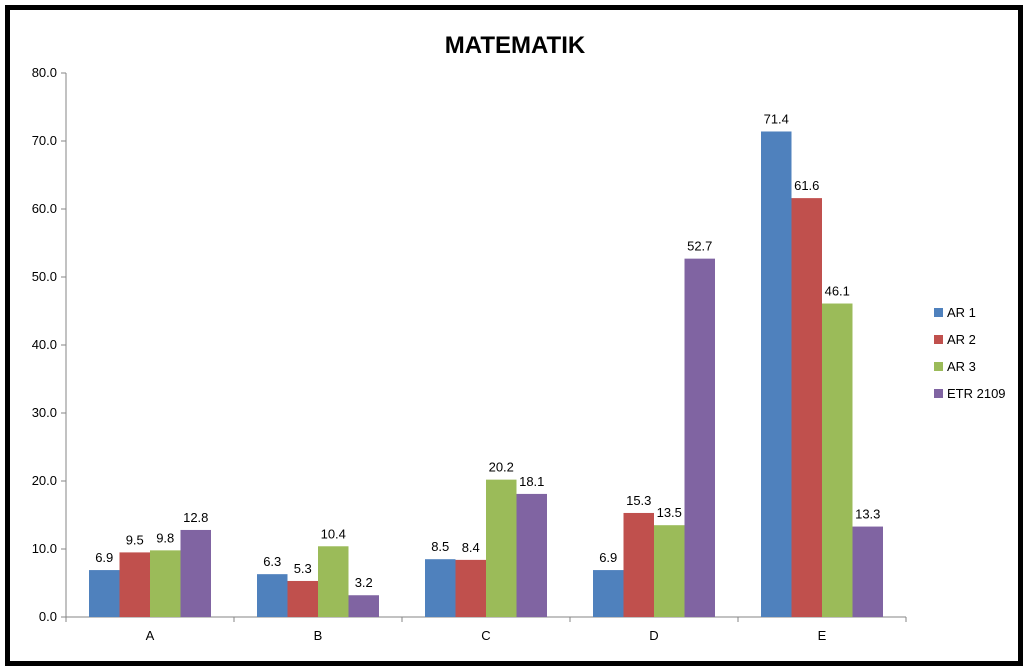 This screenshot has height=667, width=1024. Describe the element at coordinates (699, 246) in the screenshot. I see `data-label: 52.7` at that location.